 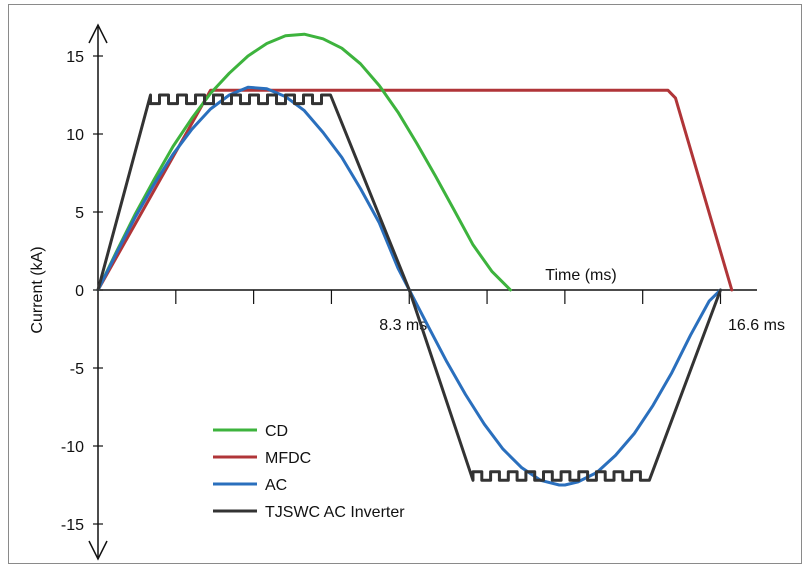 I want to click on y-tick-label: -10, so click(x=72, y=447).